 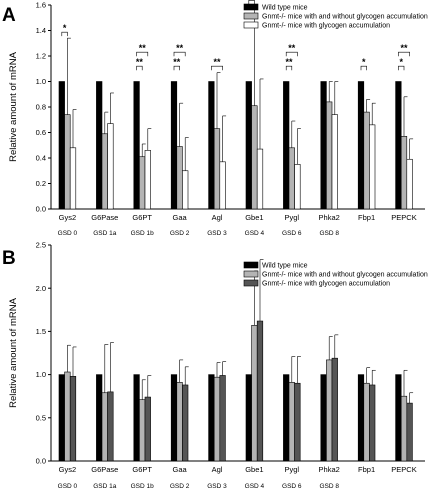 What do you see at coordinates (217, 469) in the screenshot?
I see `x-tick-label: Agl` at bounding box center [217, 469].